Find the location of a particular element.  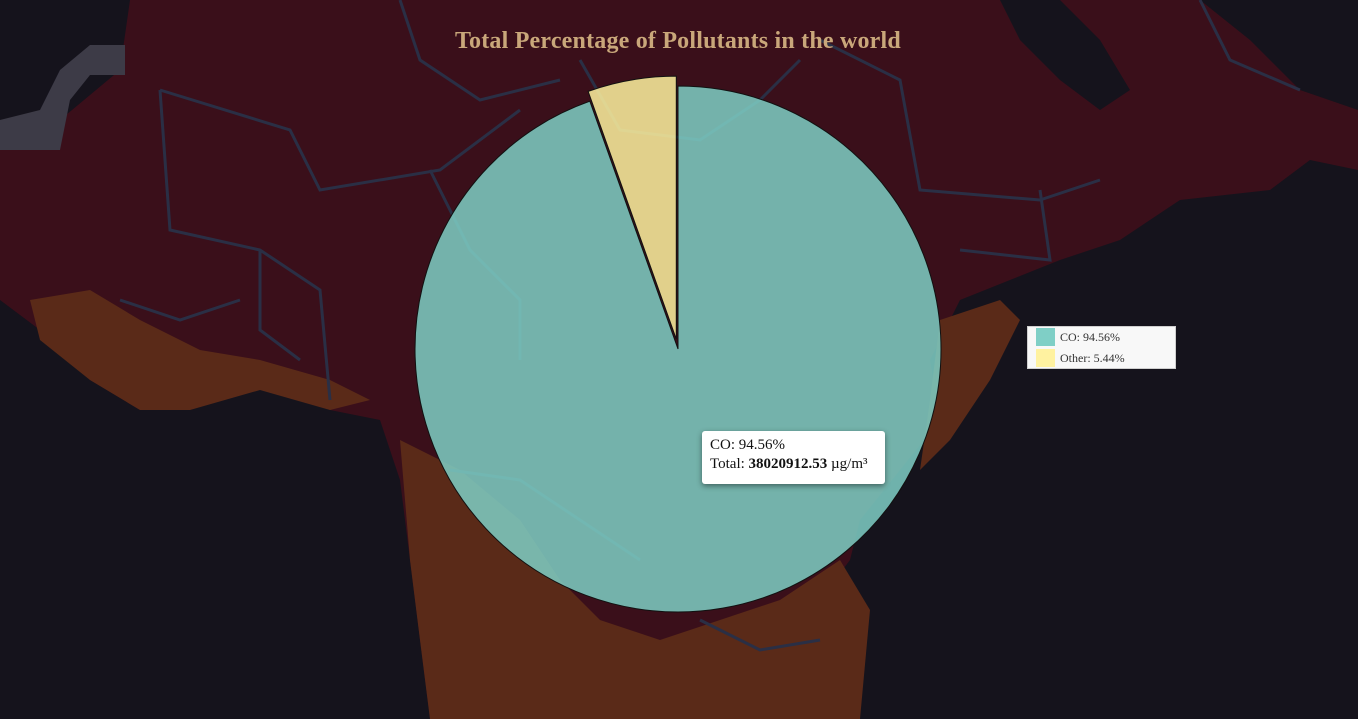

map-warm-region-west is located at coordinates (200, 350).